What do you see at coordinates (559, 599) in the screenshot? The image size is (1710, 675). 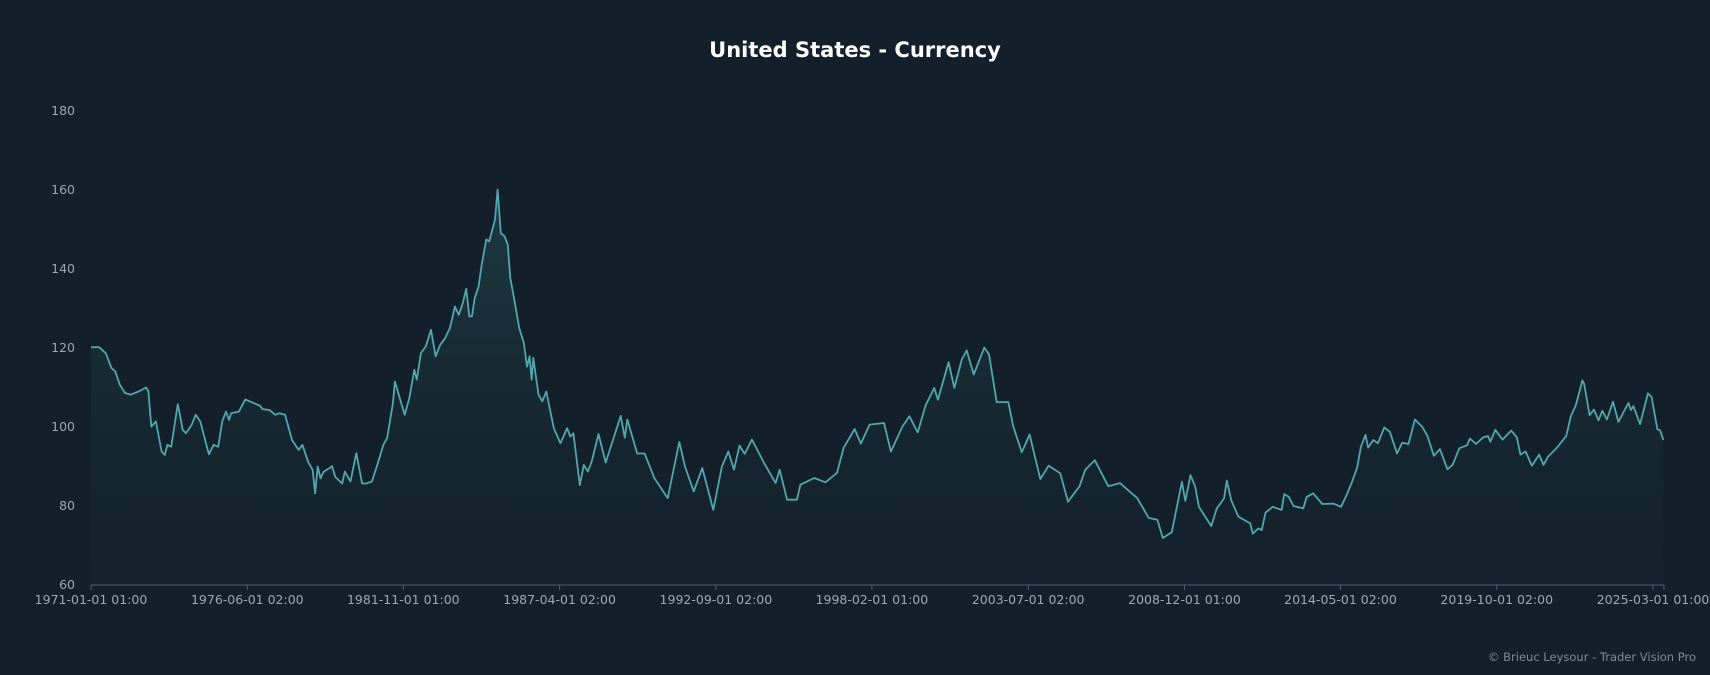 I see `x-tick-label: 1987-04-01 02:00` at bounding box center [559, 599].